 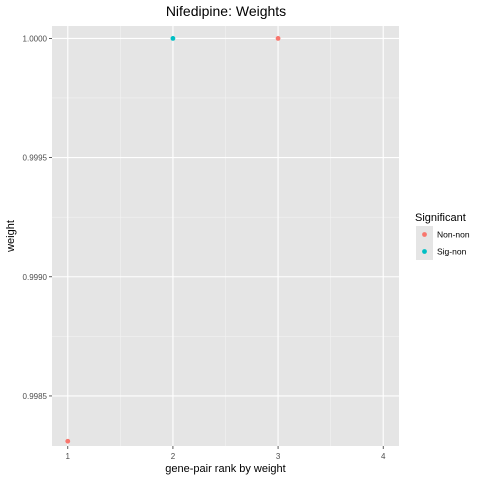 What do you see at coordinates (453, 235) in the screenshot?
I see `legend-label: Non-non` at bounding box center [453, 235].